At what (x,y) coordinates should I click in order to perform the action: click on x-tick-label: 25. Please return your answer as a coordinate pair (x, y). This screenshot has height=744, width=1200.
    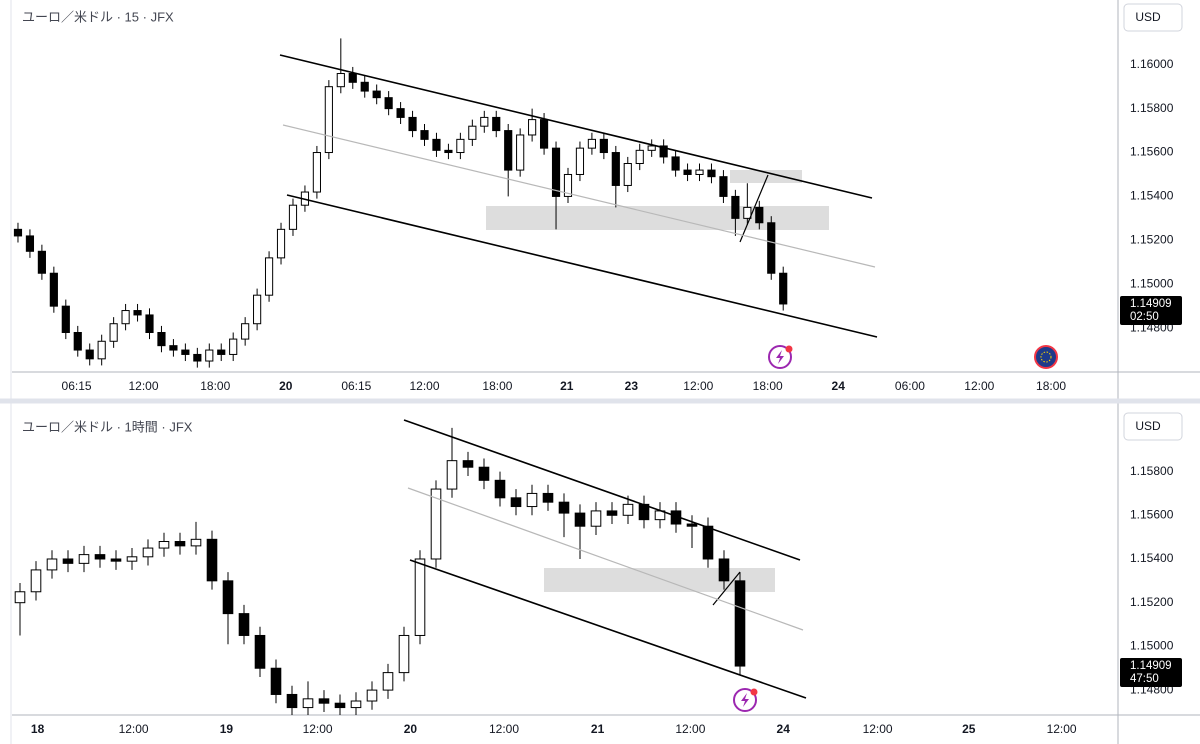
    Looking at the image, I should click on (969, 729).